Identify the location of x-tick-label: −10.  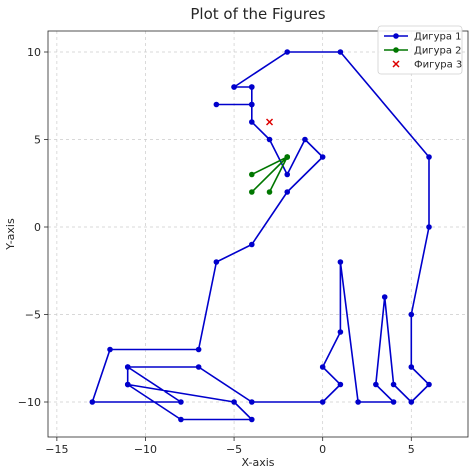
(145, 449).